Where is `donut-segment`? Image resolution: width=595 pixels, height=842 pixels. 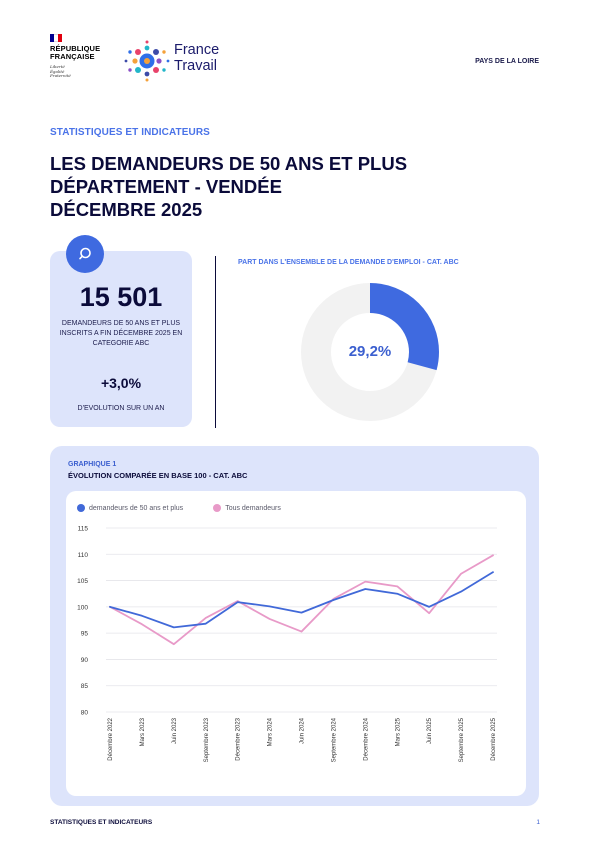
donut-segment is located at coordinates (370, 352).